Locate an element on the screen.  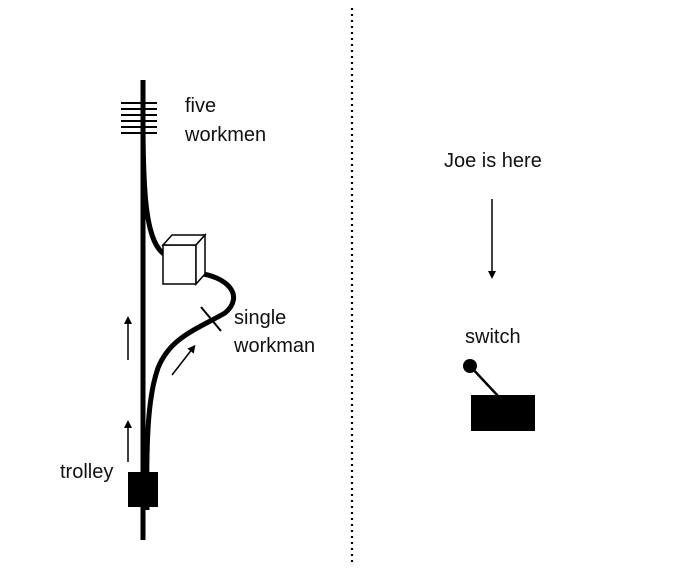
junction-box-icon is located at coordinates (184, 259).